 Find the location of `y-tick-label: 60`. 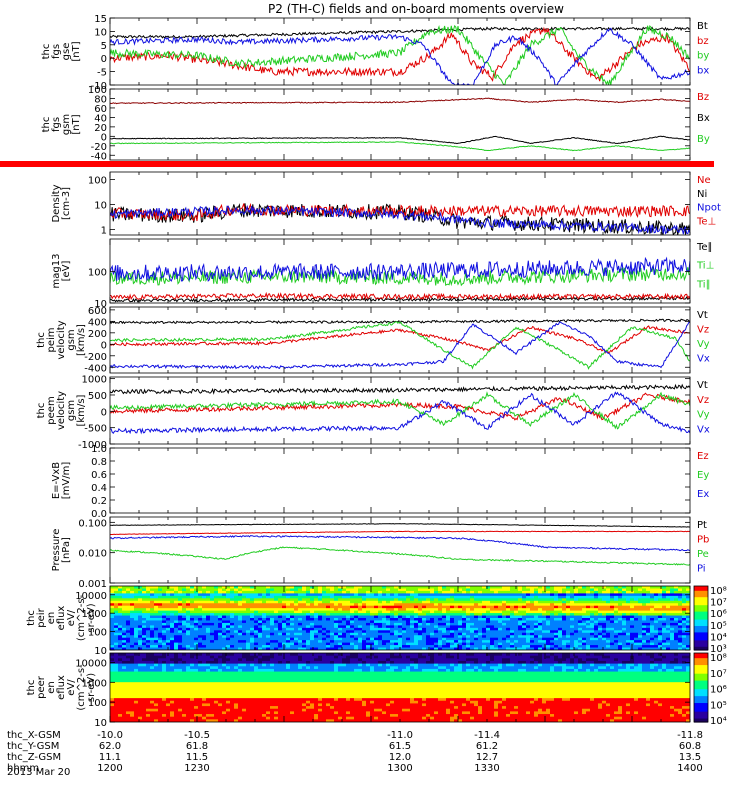

y-tick-label: 60 is located at coordinates (100, 109).